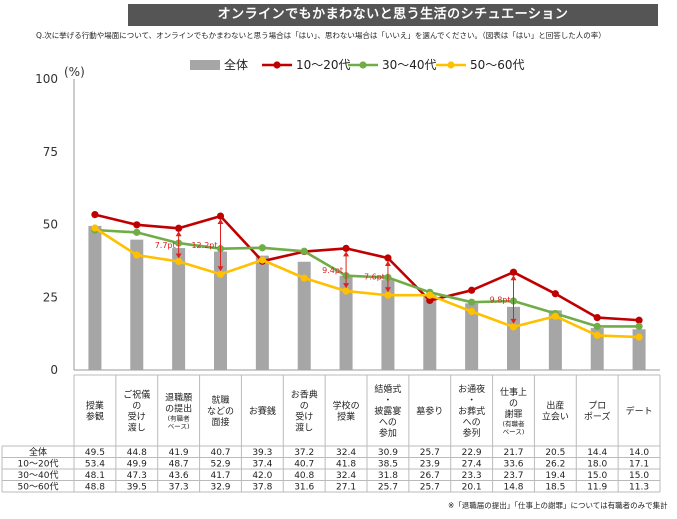 This screenshot has height=519, width=677. I want to click on table-cell-value: 22.9, so click(472, 453).